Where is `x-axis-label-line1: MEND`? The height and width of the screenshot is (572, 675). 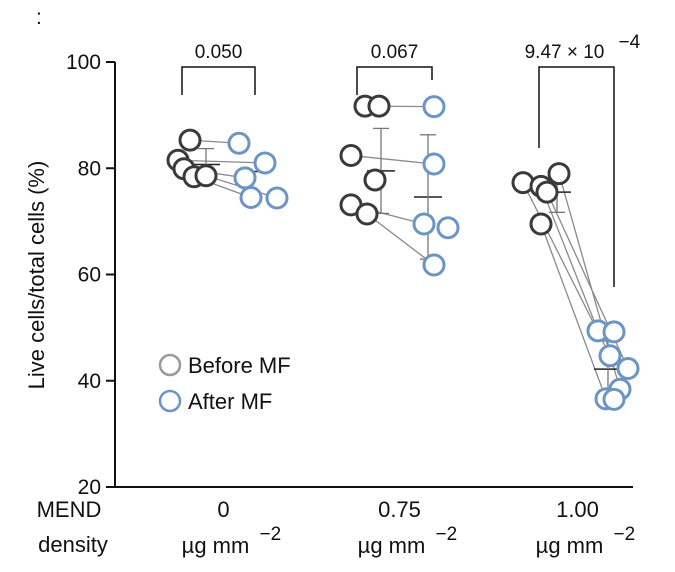 x-axis-label-line1: MEND is located at coordinates (69, 509).